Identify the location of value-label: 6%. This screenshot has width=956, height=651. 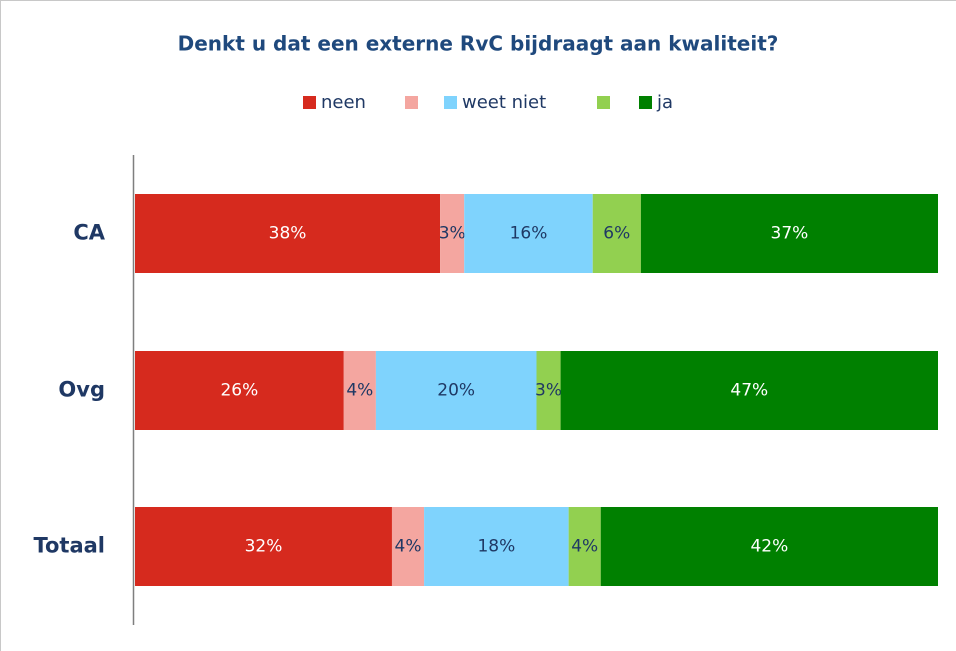
(616, 234).